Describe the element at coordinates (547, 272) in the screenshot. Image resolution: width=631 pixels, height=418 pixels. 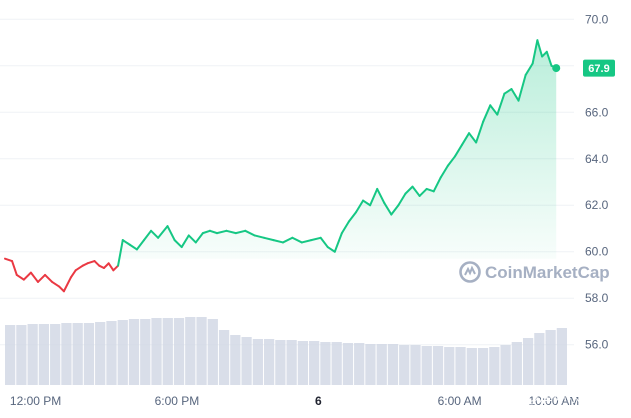
I see `watermark-text: CoinMarketCap` at that location.